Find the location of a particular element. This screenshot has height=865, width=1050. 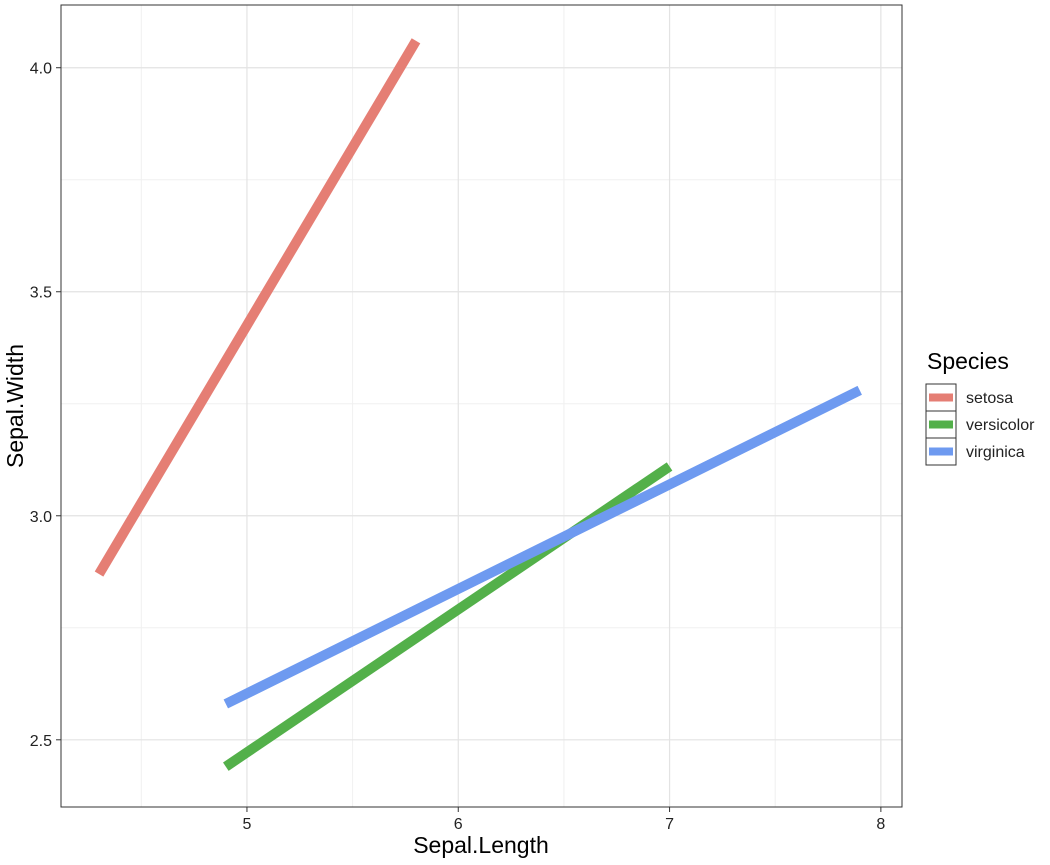

legend-label: virginica is located at coordinates (995, 452).